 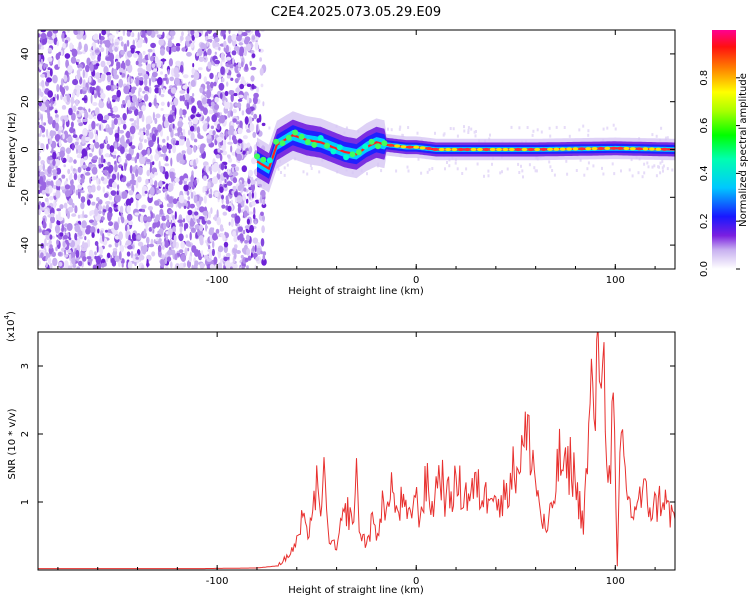 I want to click on snr-ylabel: SNR (10 * v/v), so click(x=12, y=443).